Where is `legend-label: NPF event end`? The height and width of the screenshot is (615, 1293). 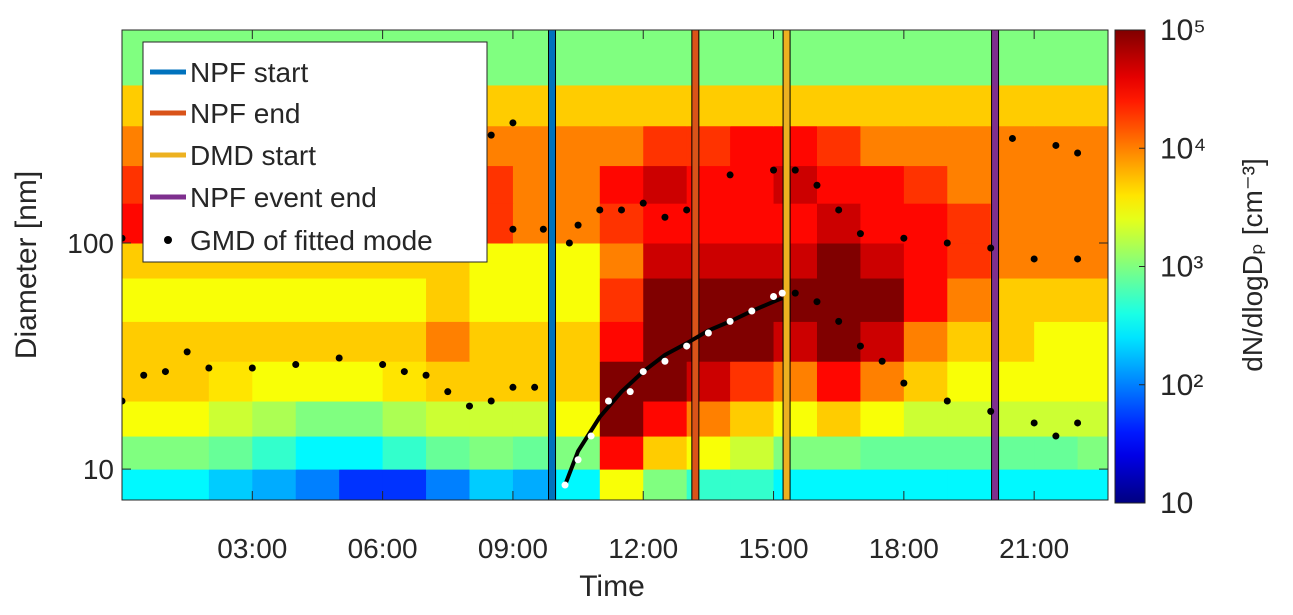 legend-label: NPF event end is located at coordinates (283, 197).